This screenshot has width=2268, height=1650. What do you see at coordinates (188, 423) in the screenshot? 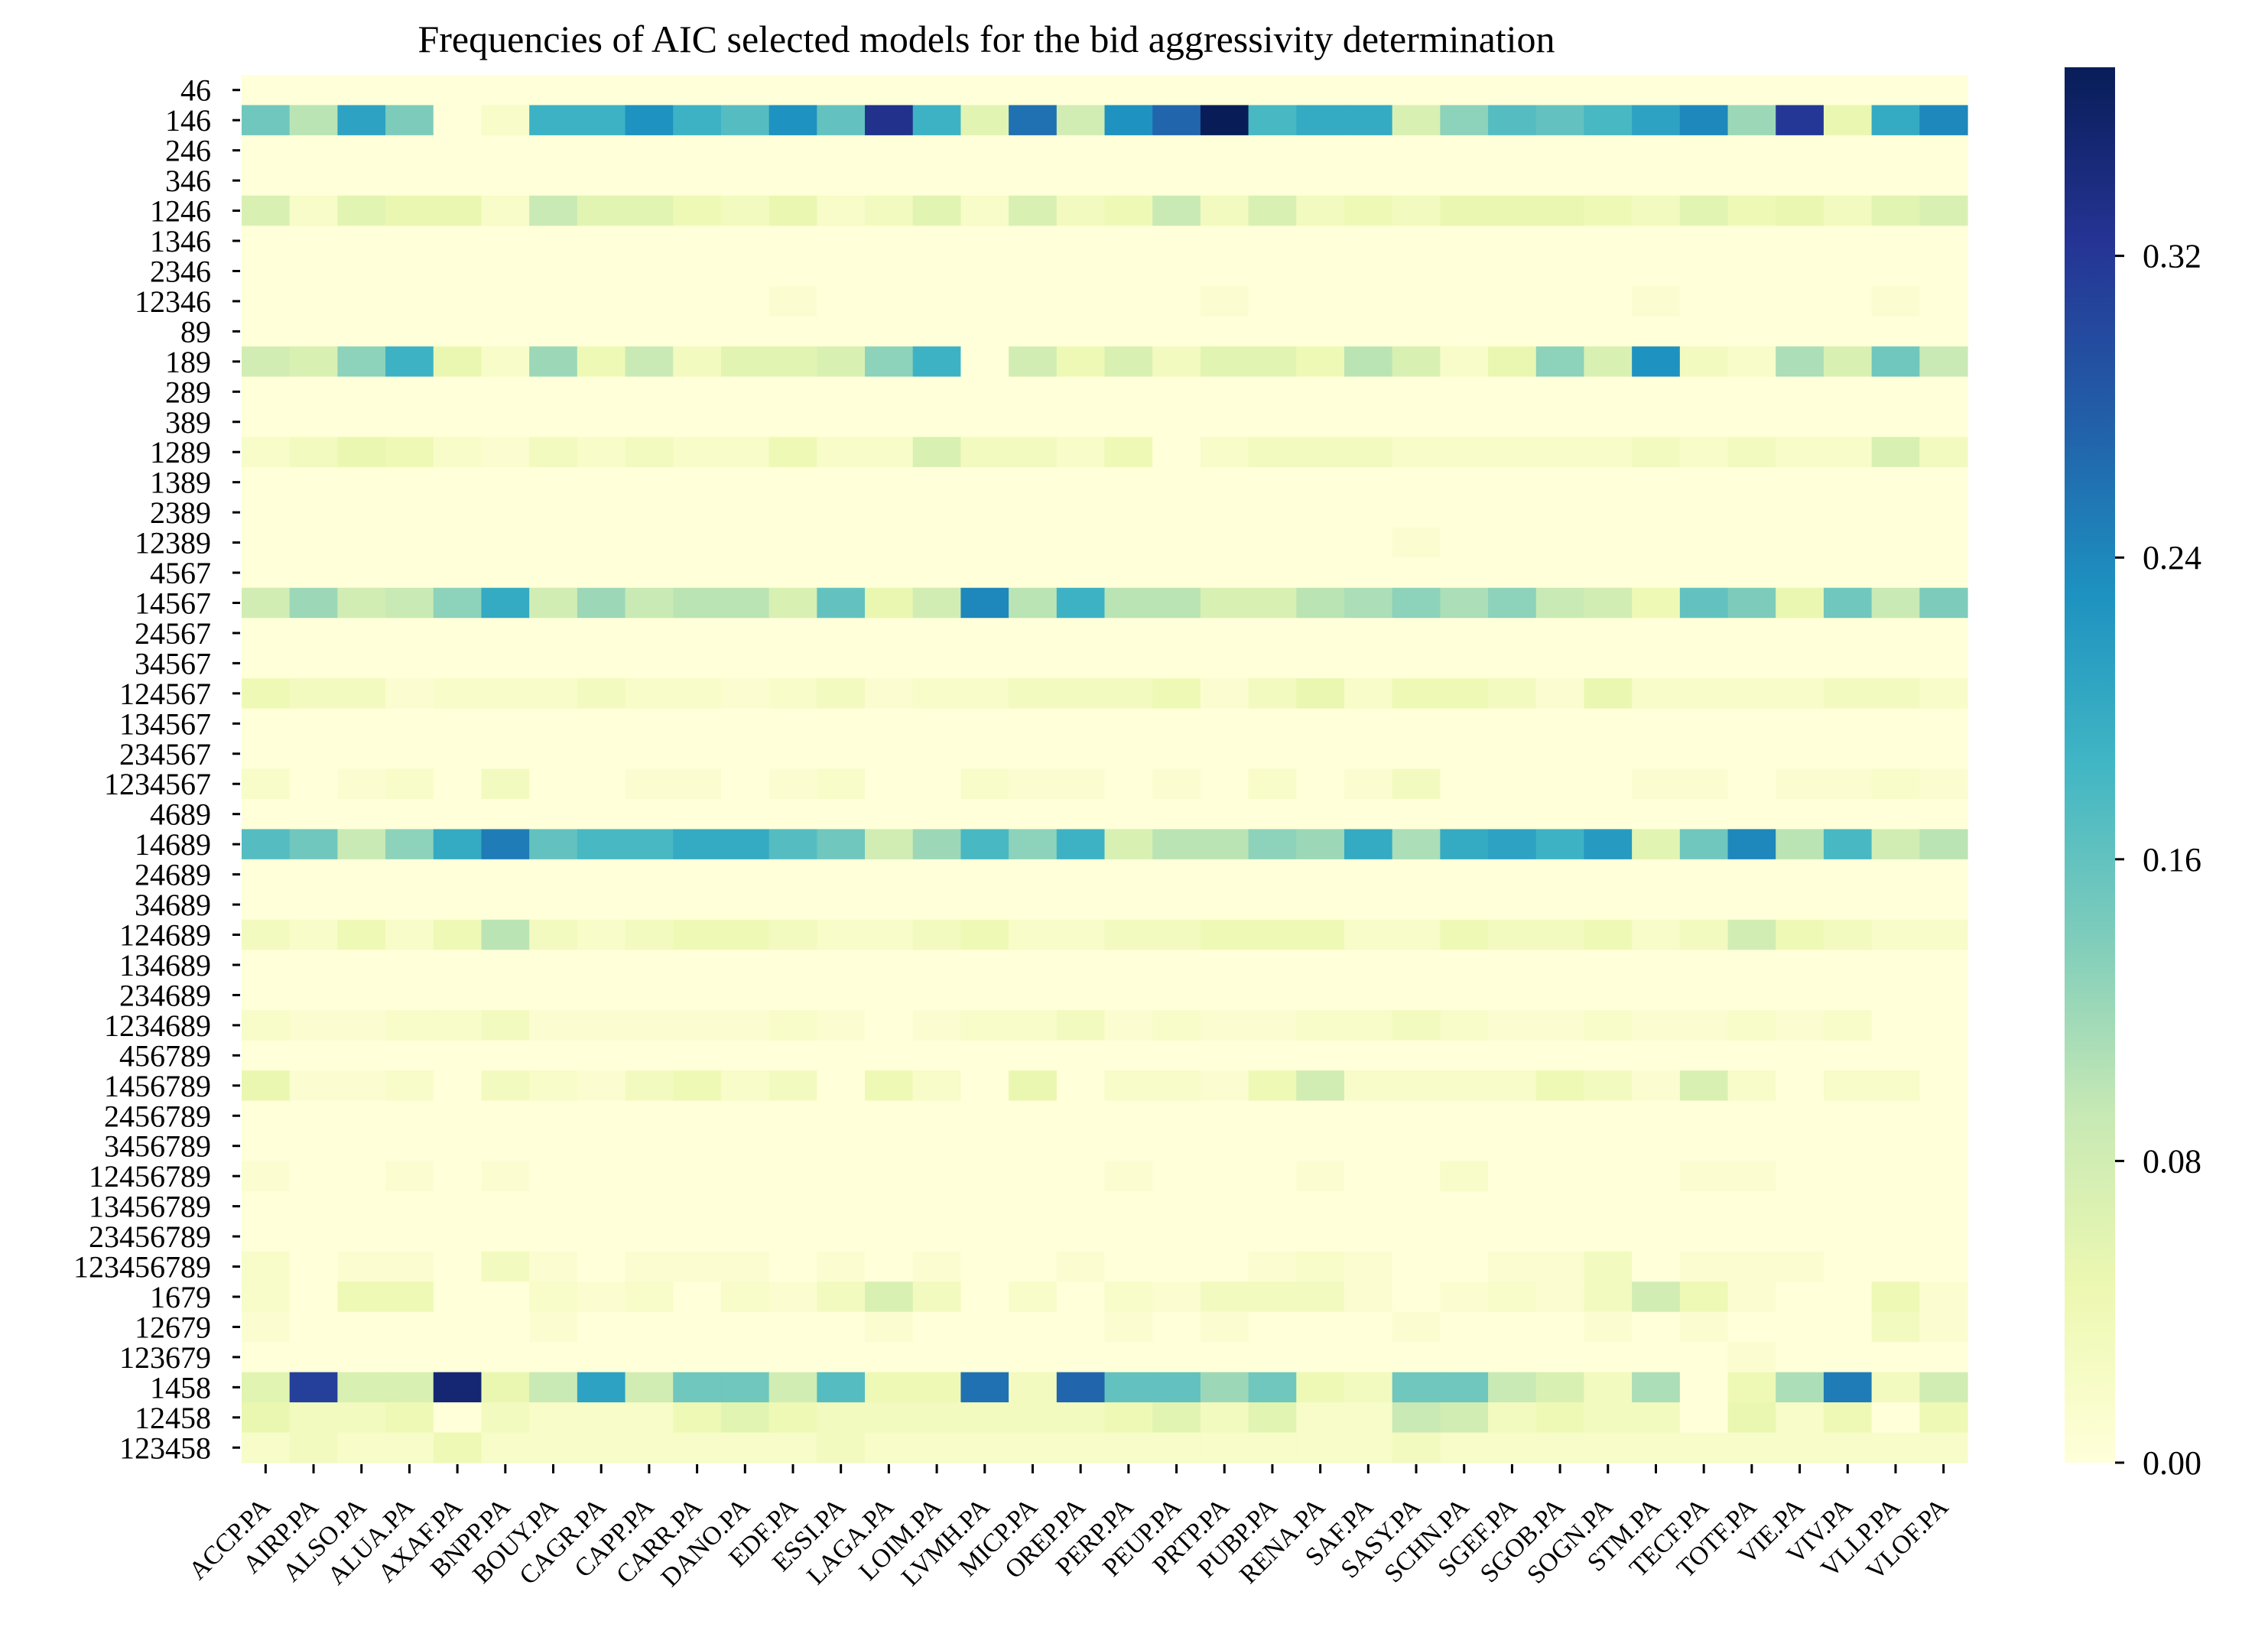
I see `y-tick-label: 389` at bounding box center [188, 423].